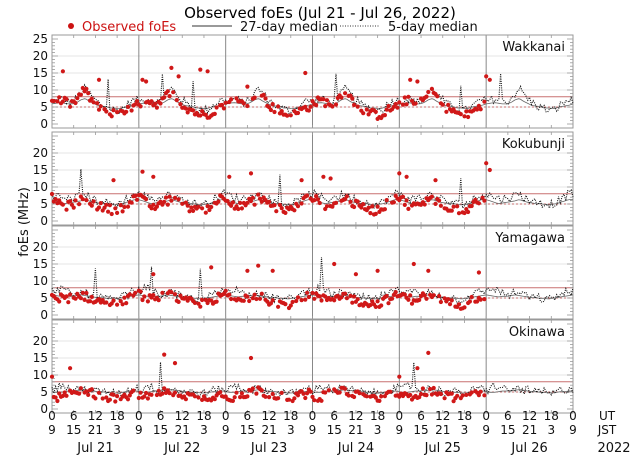 The width and height of the screenshot is (640, 457). What do you see at coordinates (442, 448) in the screenshot?
I see `day-label: Jul 25` at bounding box center [442, 448].